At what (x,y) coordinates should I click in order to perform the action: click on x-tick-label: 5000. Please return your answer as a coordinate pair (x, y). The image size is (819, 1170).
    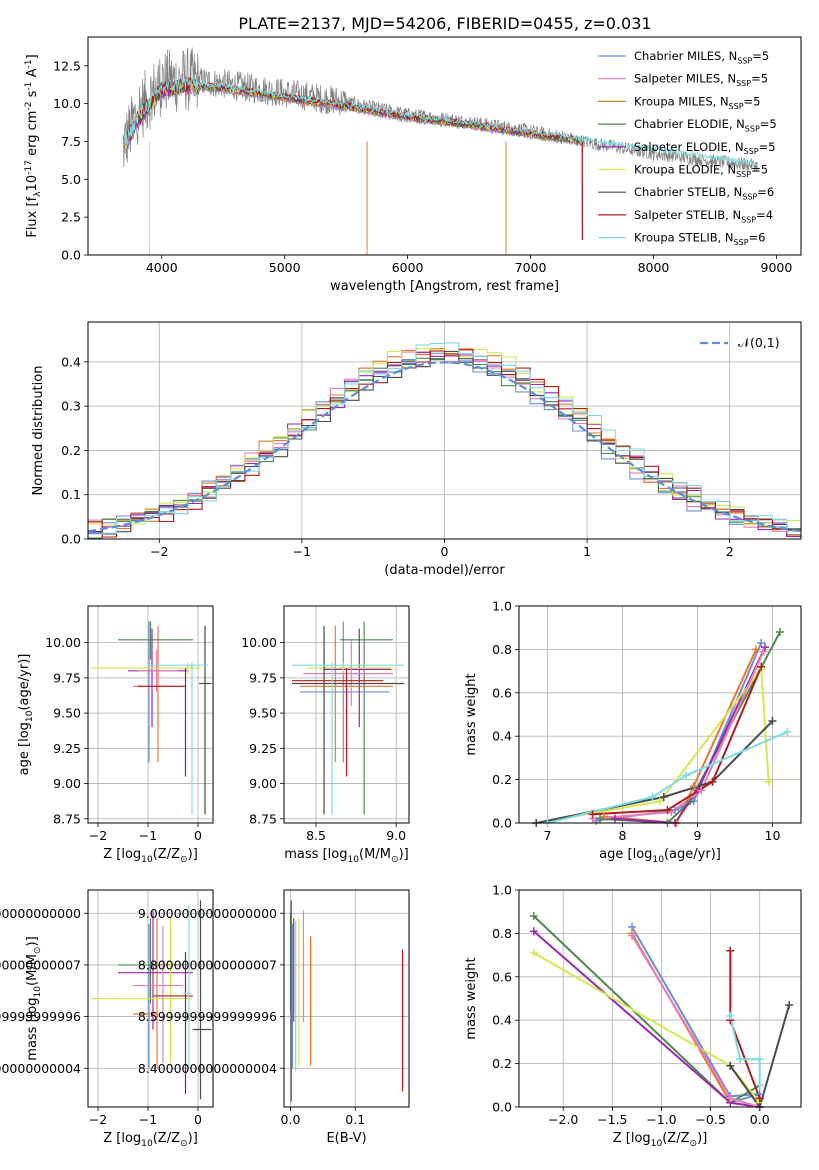
    Looking at the image, I should click on (285, 267).